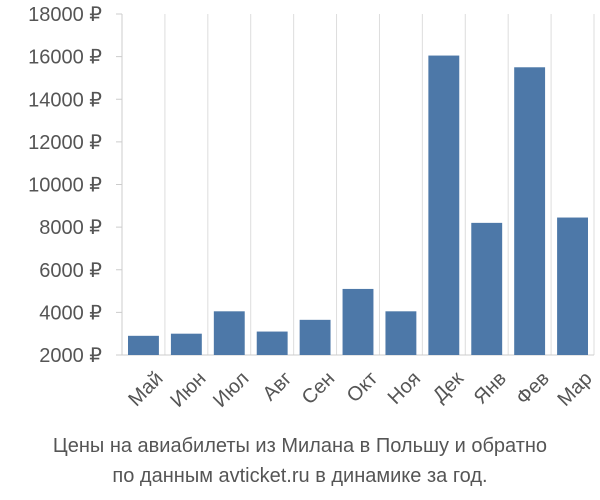 This screenshot has height=500, width=600. I want to click on chart-caption-line-2: по данным avticket.ru в динамике за год., so click(300, 476).